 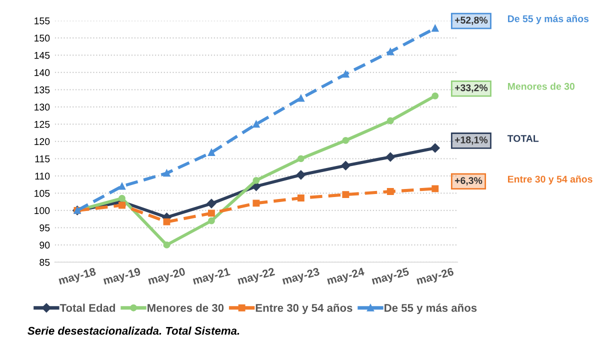 I want to click on y-tick-label: 115, so click(x=42, y=159).